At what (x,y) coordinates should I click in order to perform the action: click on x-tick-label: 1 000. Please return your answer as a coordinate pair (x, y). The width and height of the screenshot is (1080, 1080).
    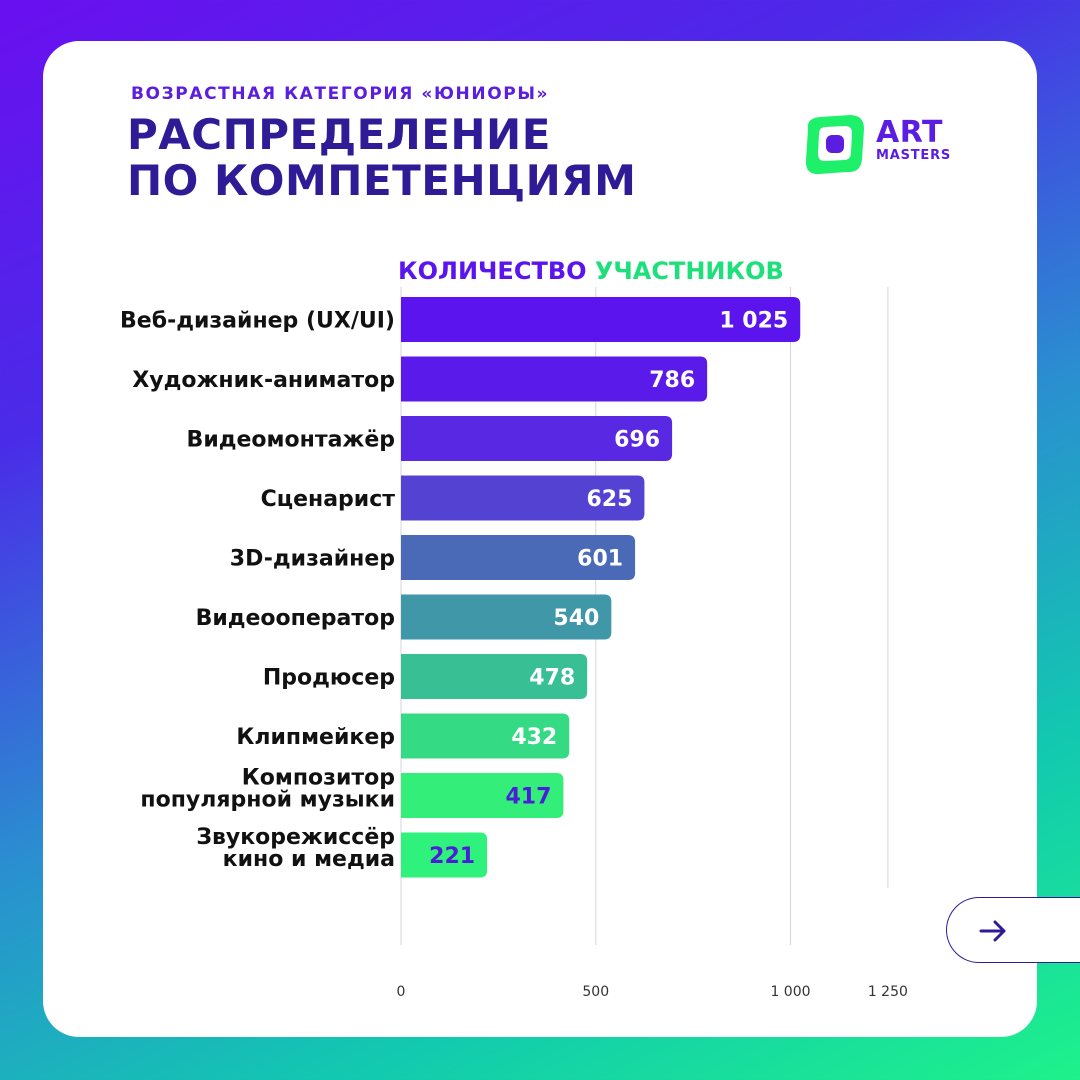
    Looking at the image, I should click on (790, 992).